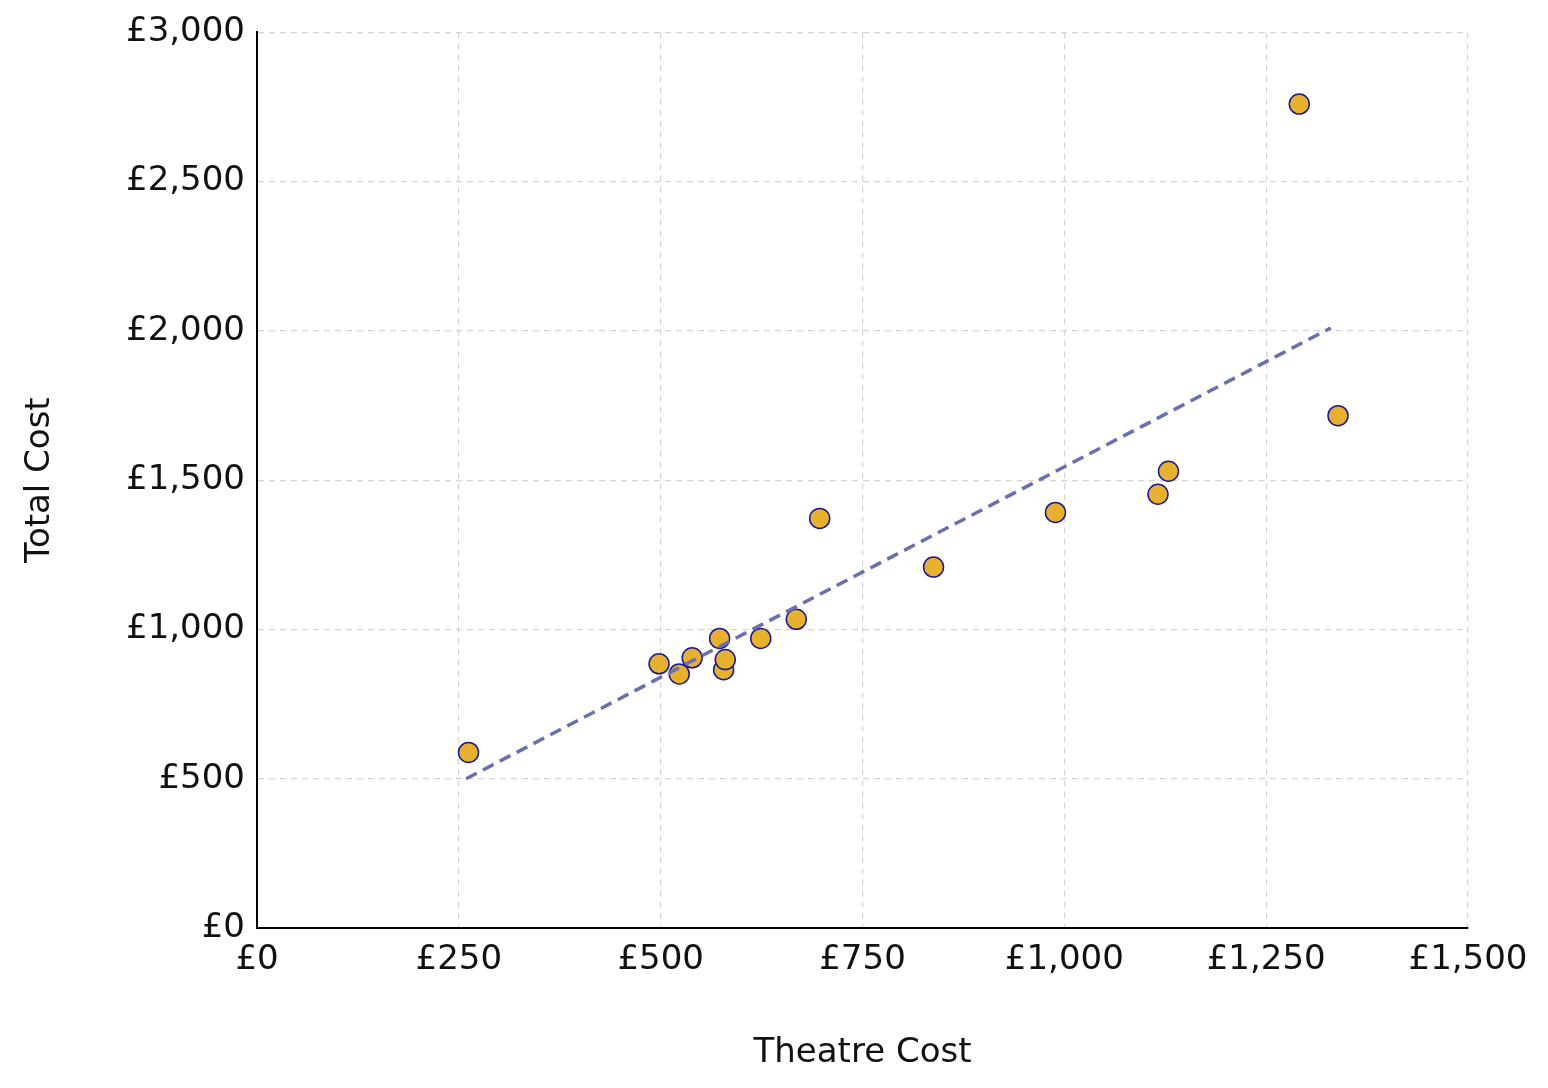 The image size is (1548, 1088). What do you see at coordinates (1266, 957) in the screenshot?
I see `x-tick-label: £1,250` at bounding box center [1266, 957].